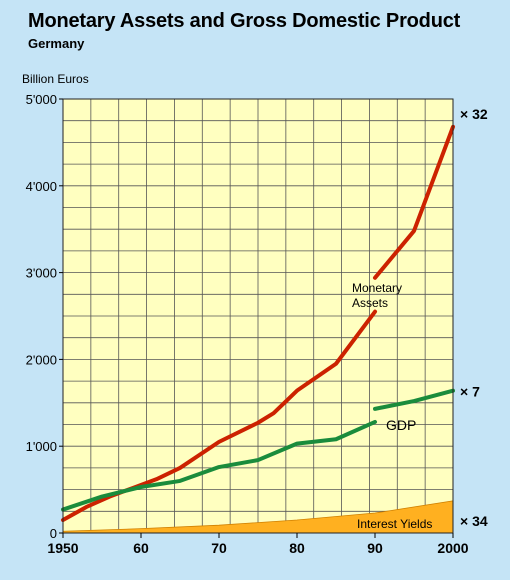 This screenshot has width=510, height=580. What do you see at coordinates (219, 548) in the screenshot?
I see `x-tick-label: 70` at bounding box center [219, 548].